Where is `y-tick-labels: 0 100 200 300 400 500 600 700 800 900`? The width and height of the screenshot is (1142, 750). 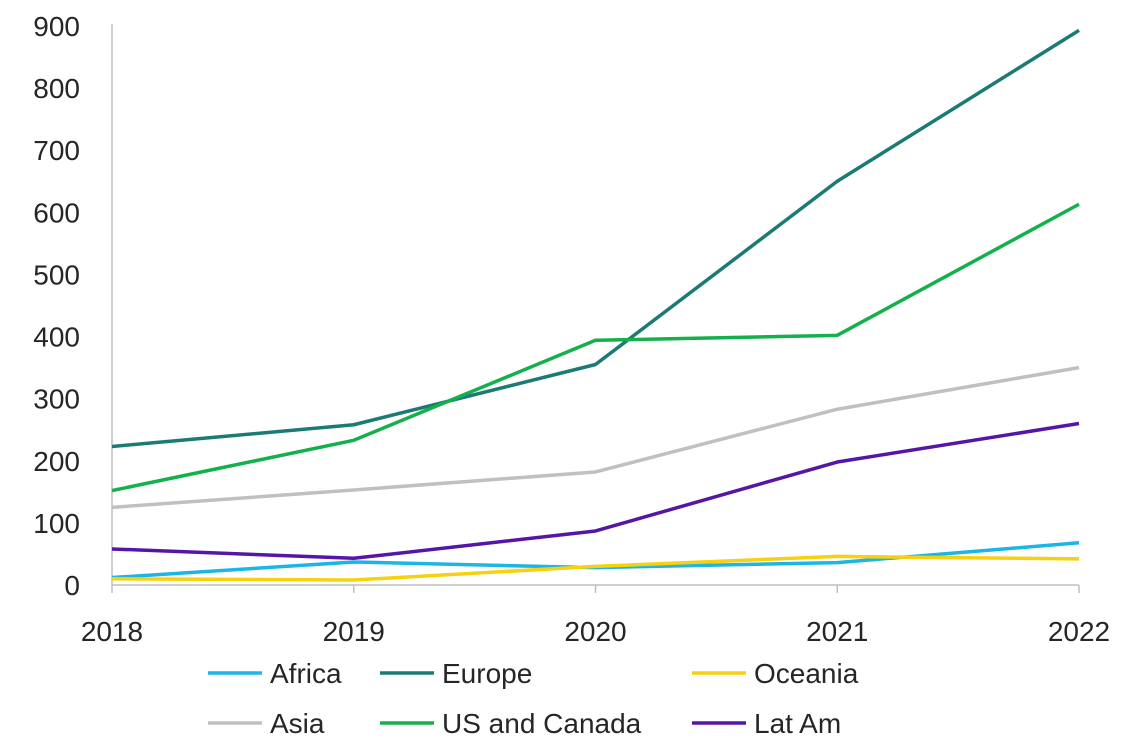
y-tick-labels: 0 100 200 300 400 500 600 700 800 900 is located at coordinates (56, 306).